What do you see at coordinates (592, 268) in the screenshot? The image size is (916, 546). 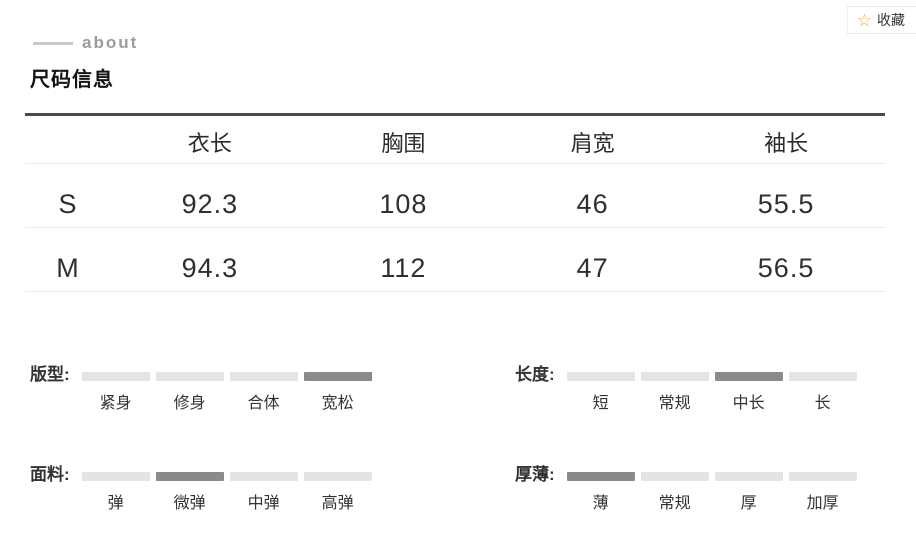 I see `value-shoulder: 47` at bounding box center [592, 268].